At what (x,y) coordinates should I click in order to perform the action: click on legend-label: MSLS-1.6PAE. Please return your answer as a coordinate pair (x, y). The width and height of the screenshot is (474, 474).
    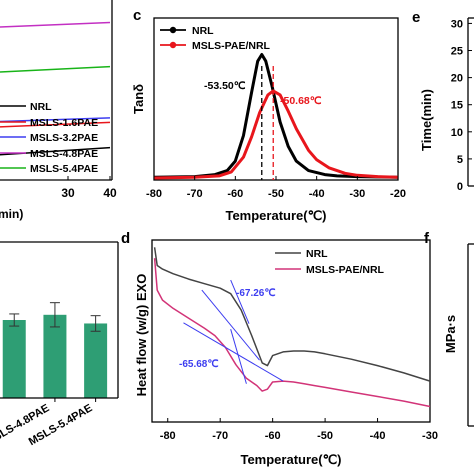
    Looking at the image, I should click on (64, 123).